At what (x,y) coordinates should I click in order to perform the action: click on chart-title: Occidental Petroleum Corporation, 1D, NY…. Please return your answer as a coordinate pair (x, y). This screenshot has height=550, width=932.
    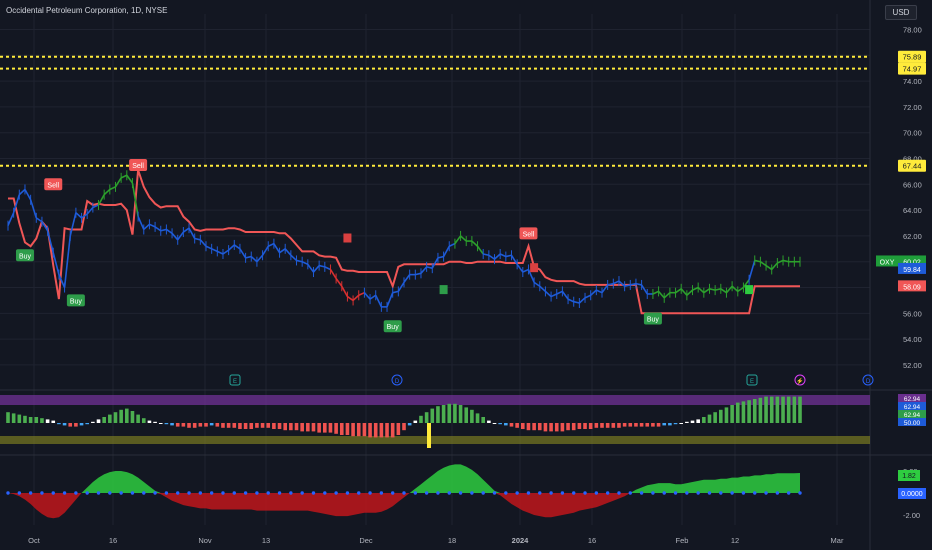
    Looking at the image, I should click on (87, 10).